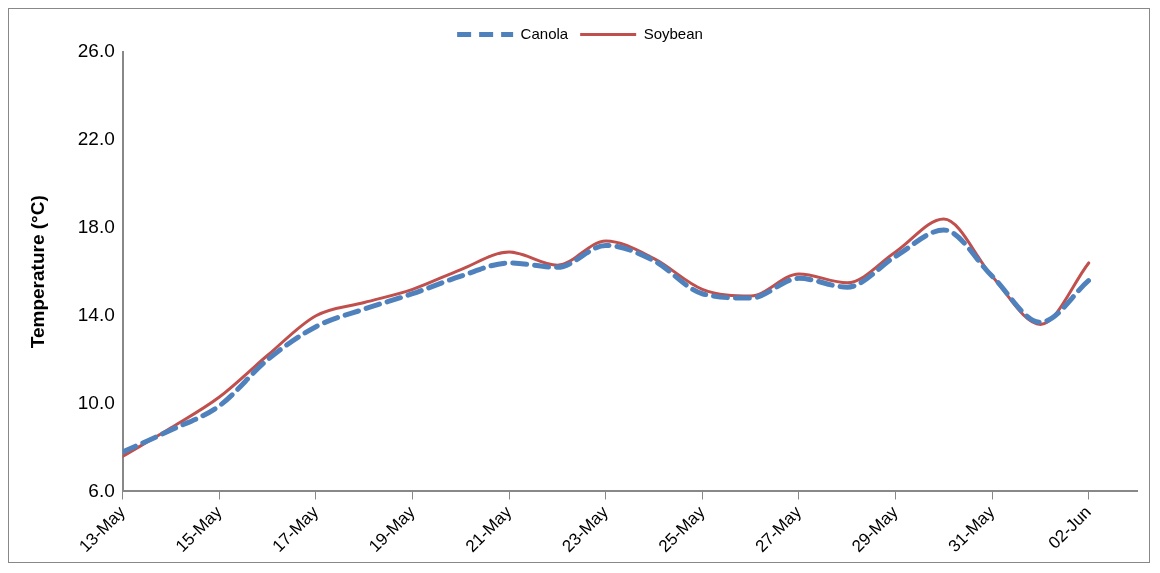 This screenshot has width=1160, height=573. I want to click on y-tick-label: 10.0, so click(96, 402).